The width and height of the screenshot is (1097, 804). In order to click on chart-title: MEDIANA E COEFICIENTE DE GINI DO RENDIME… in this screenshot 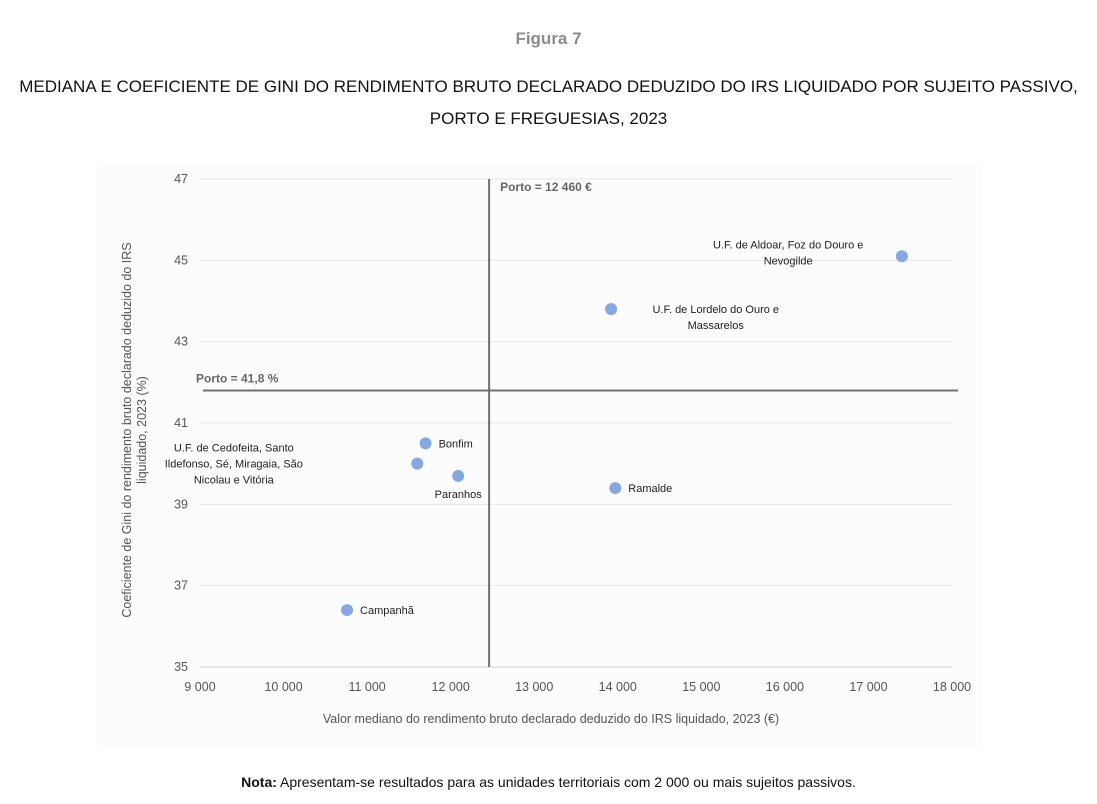, I will do `click(548, 103)`.